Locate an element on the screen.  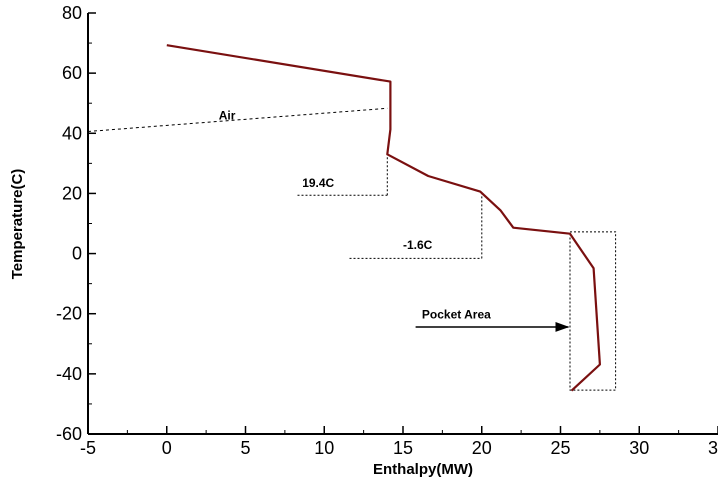
x-tick-label: 35 is located at coordinates (713, 448).